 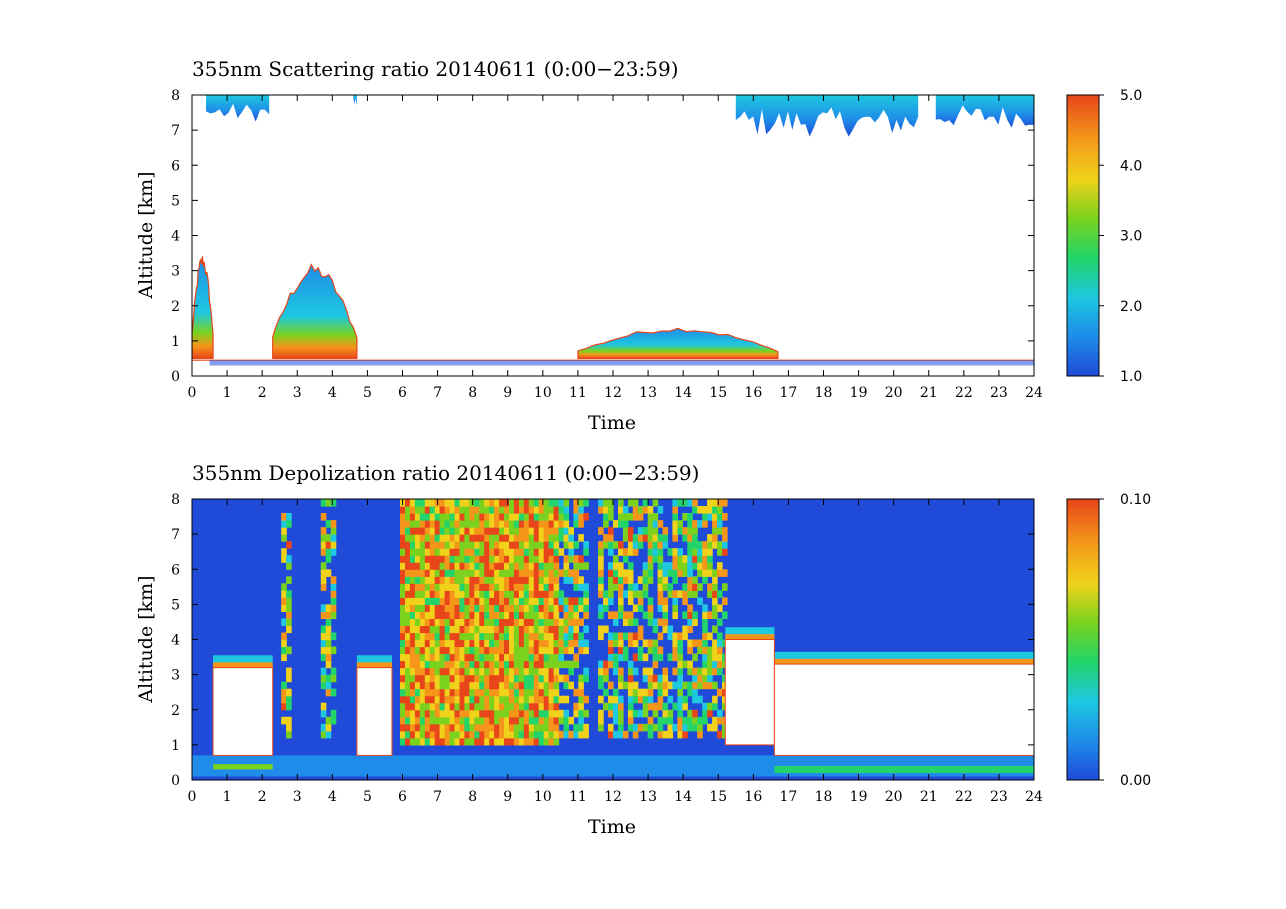 What do you see at coordinates (999, 393) in the screenshot?
I see `x-tick-label: 23` at bounding box center [999, 393].